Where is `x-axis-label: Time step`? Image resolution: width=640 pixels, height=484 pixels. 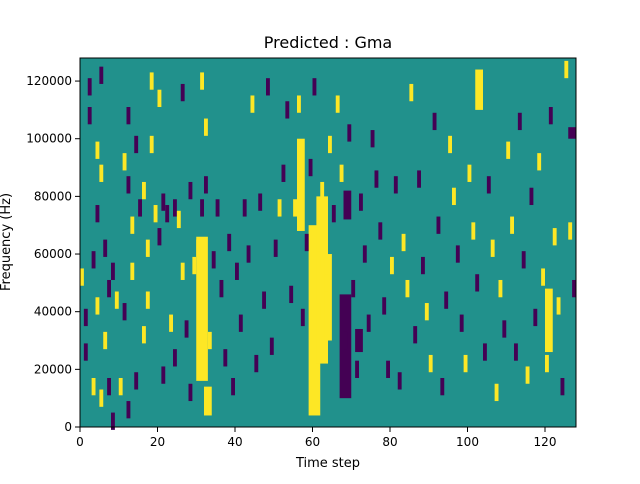
x-axis-label: Time step is located at coordinates (327, 463).